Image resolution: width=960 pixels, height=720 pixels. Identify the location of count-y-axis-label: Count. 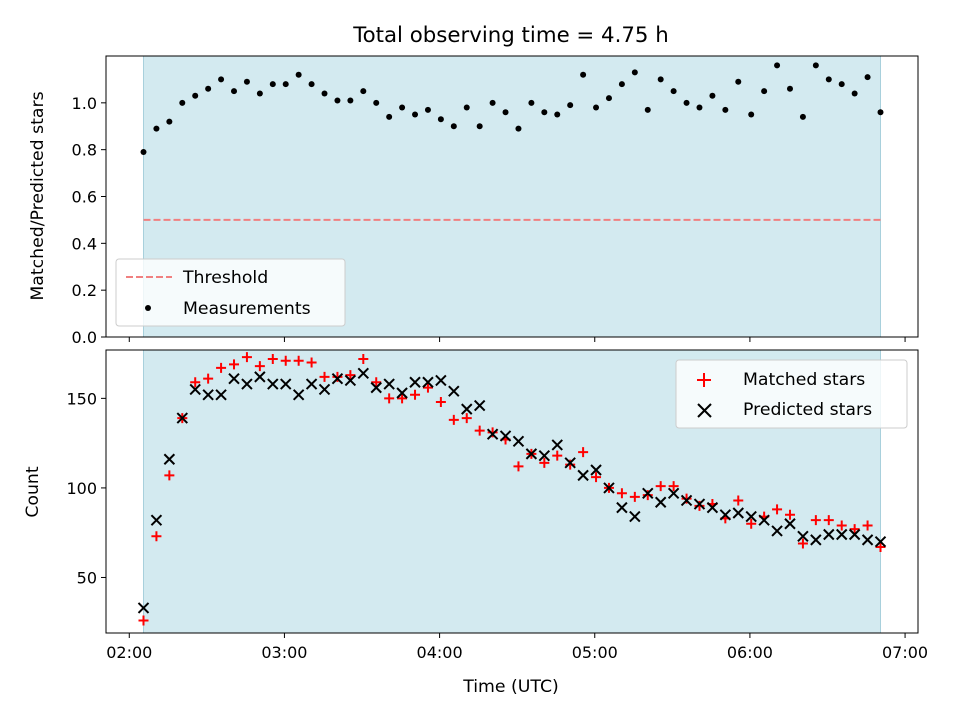
(33, 492).